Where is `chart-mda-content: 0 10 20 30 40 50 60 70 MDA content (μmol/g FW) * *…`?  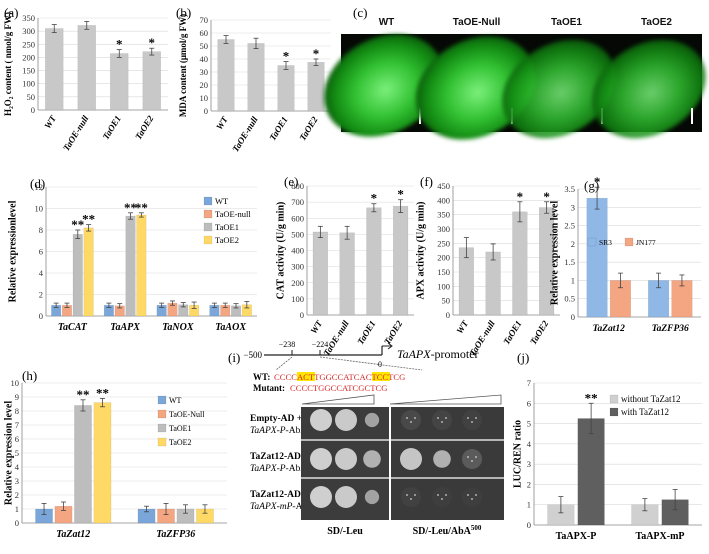
chart-mda-content: 0 10 20 30 40 50 60 70 MDA content (μmol/g FW) * *… is located at coordinates (254, 84).